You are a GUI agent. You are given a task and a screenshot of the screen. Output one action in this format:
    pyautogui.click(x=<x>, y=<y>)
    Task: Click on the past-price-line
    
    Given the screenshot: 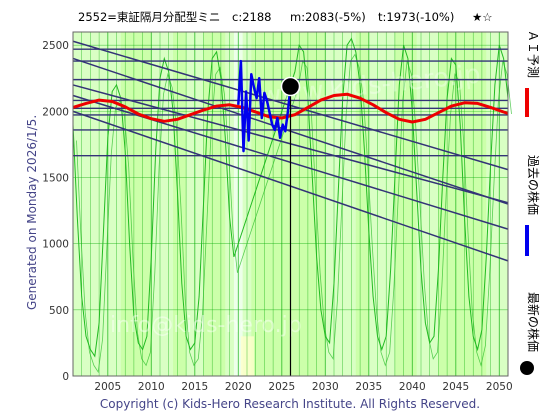 What is the action you would take?
    pyautogui.click(x=264, y=106)
    